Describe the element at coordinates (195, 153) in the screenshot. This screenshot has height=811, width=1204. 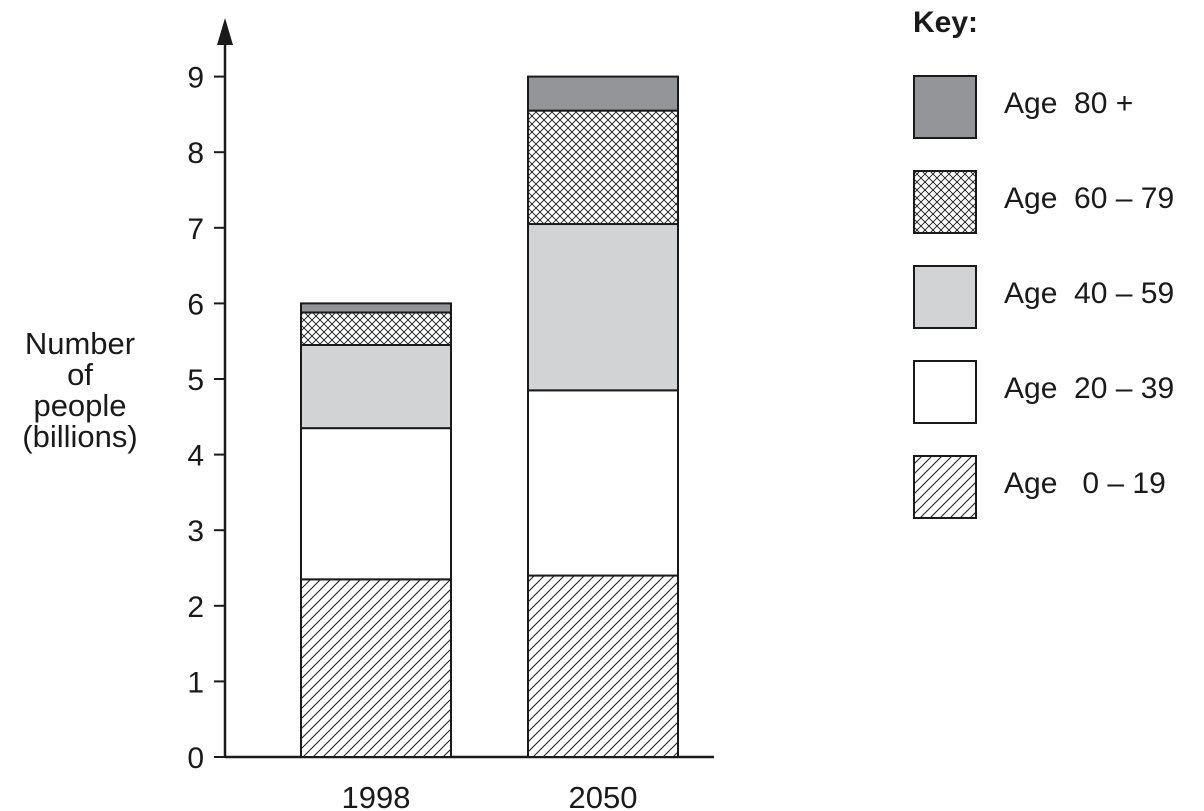
I see `y-tick-label: 8` at that location.